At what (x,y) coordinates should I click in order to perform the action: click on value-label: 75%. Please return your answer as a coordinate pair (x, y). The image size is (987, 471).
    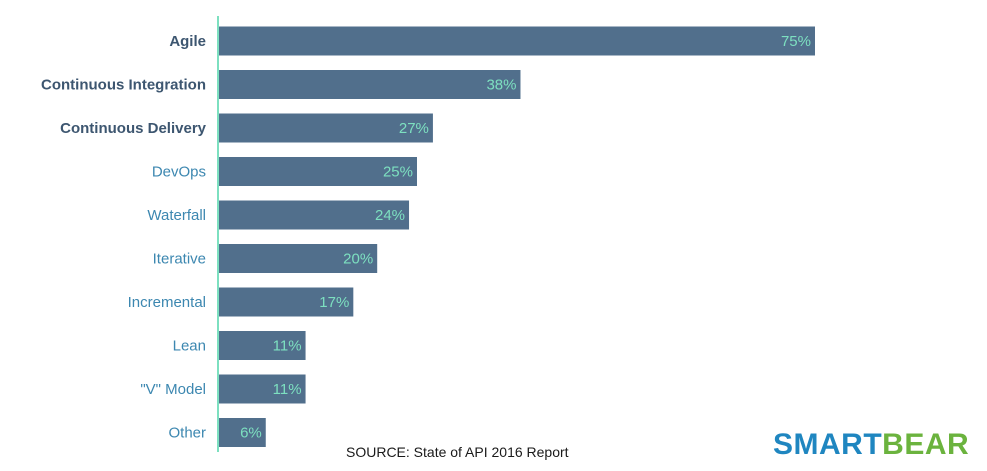
    Looking at the image, I should click on (796, 41).